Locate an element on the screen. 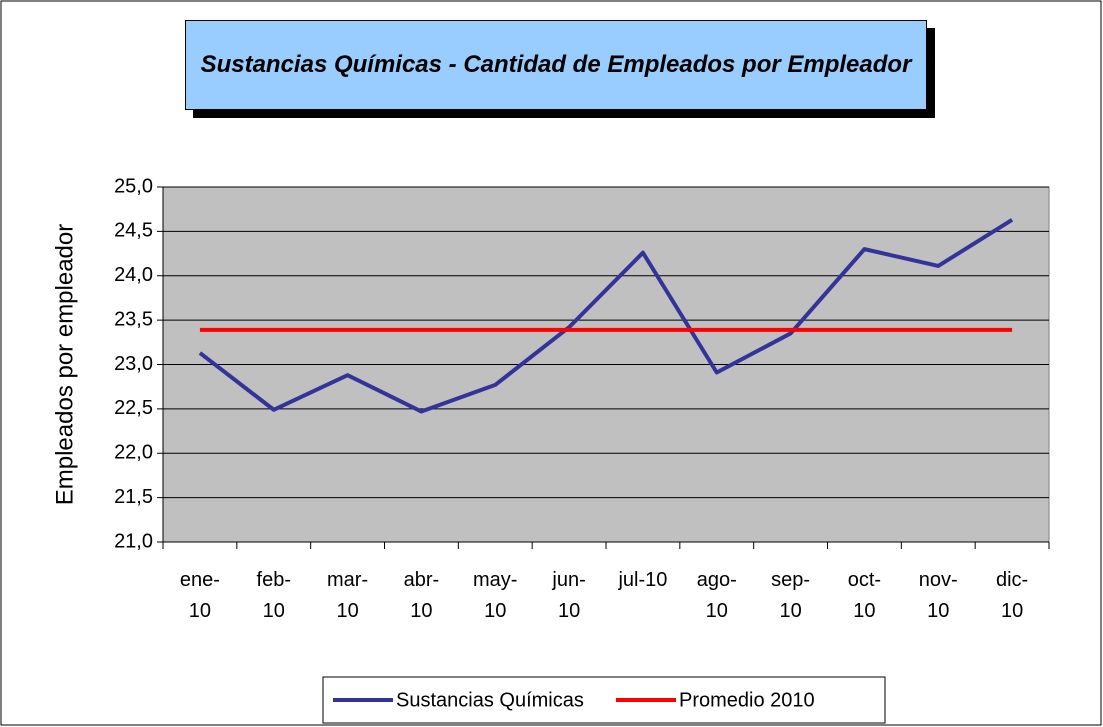  x-tick-label: may-10 is located at coordinates (495, 595).